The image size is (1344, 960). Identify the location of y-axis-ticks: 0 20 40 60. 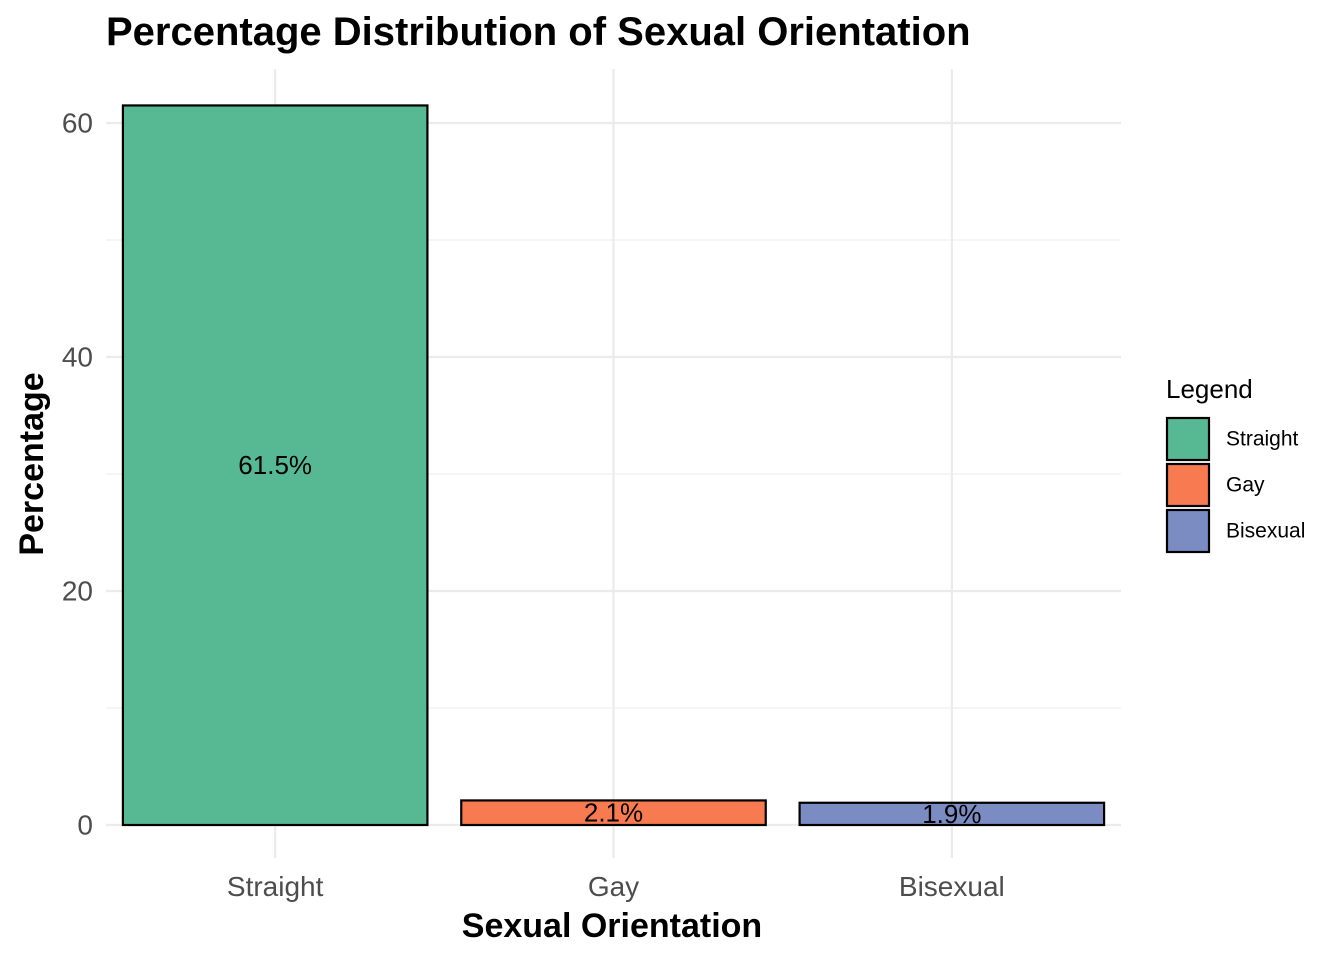
(77, 474).